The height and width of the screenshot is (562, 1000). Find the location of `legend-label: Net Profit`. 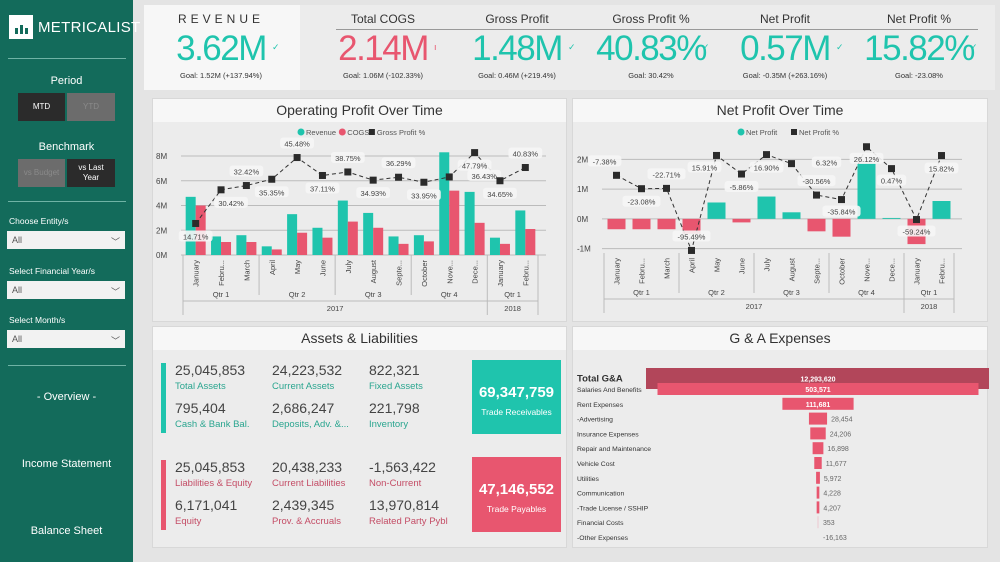

legend-label: Net Profit is located at coordinates (762, 132).